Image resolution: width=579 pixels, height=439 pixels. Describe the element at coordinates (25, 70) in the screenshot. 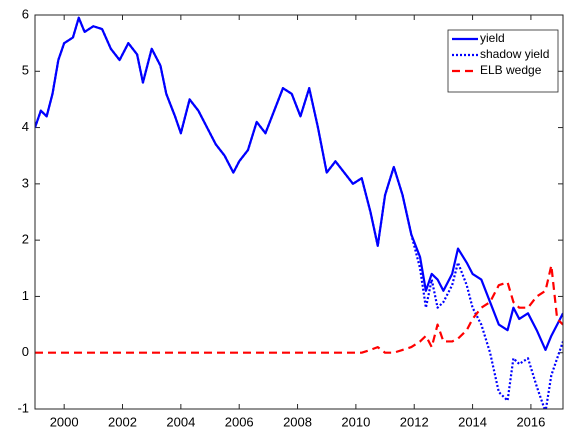

I see `y-tick-label: 5` at that location.